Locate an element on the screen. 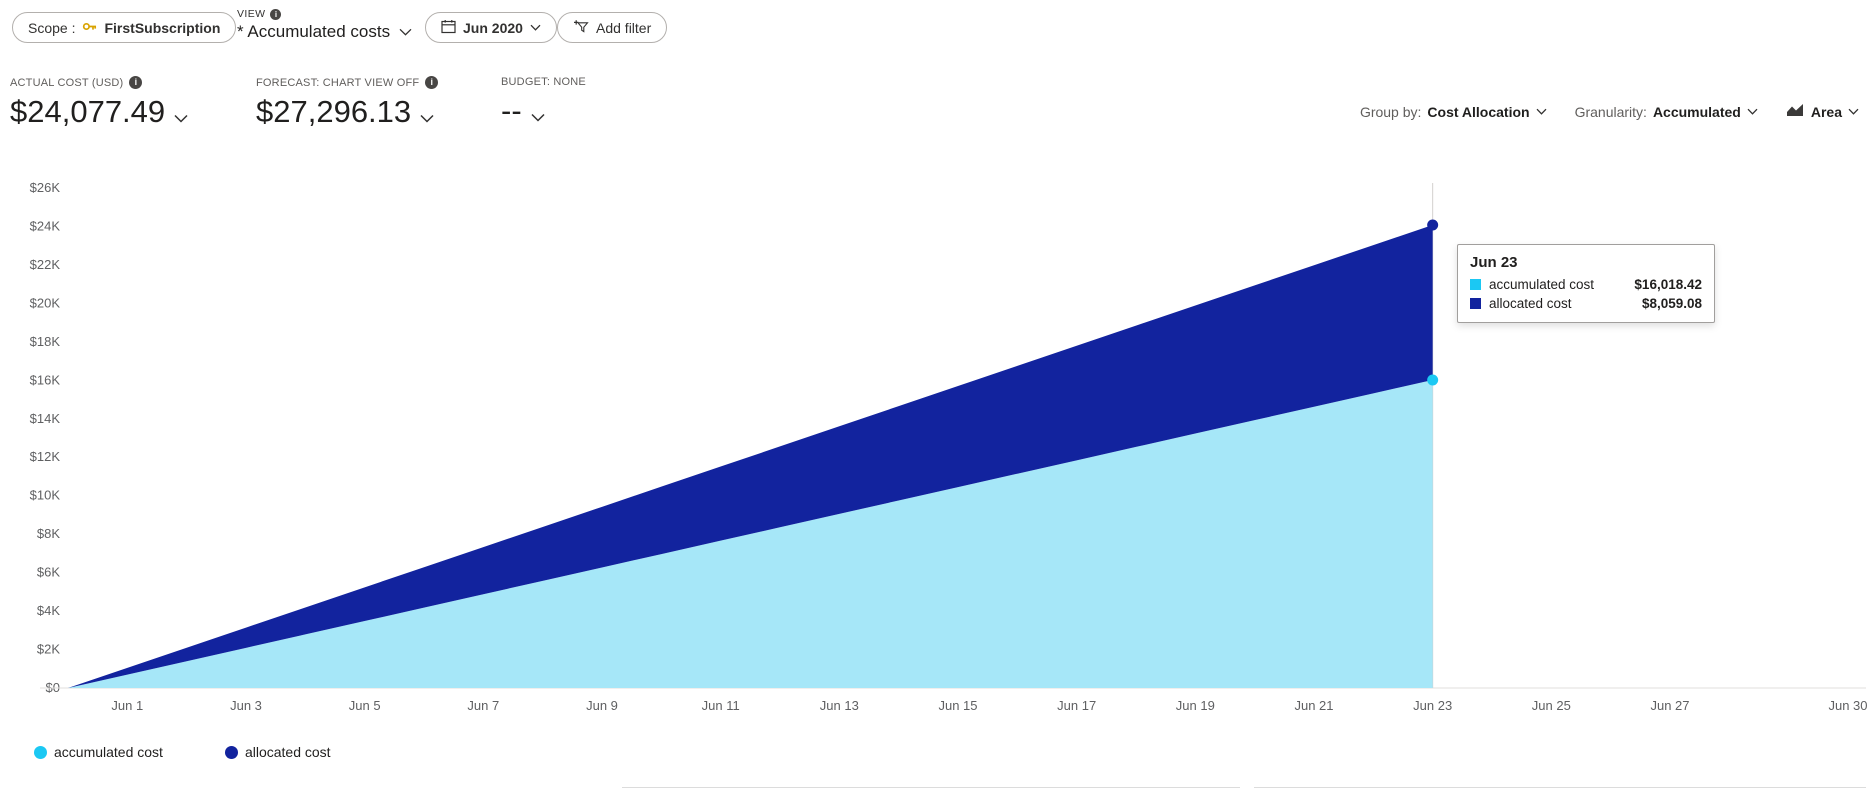 The width and height of the screenshot is (1871, 789). svg-text: Jun 9 is located at coordinates (602, 705).